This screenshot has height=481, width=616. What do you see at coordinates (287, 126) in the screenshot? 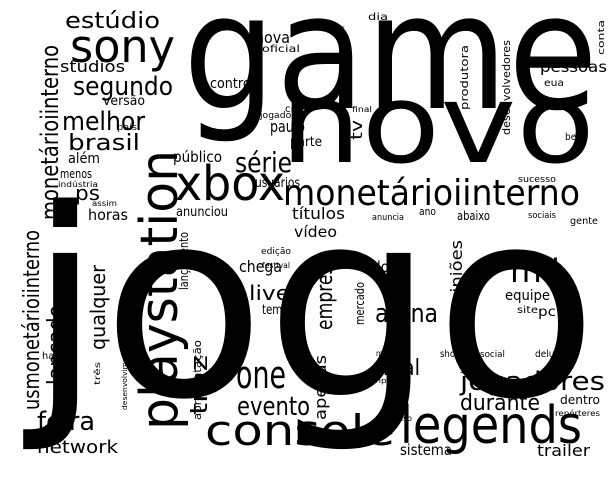
I see `word: paulo` at bounding box center [287, 126].